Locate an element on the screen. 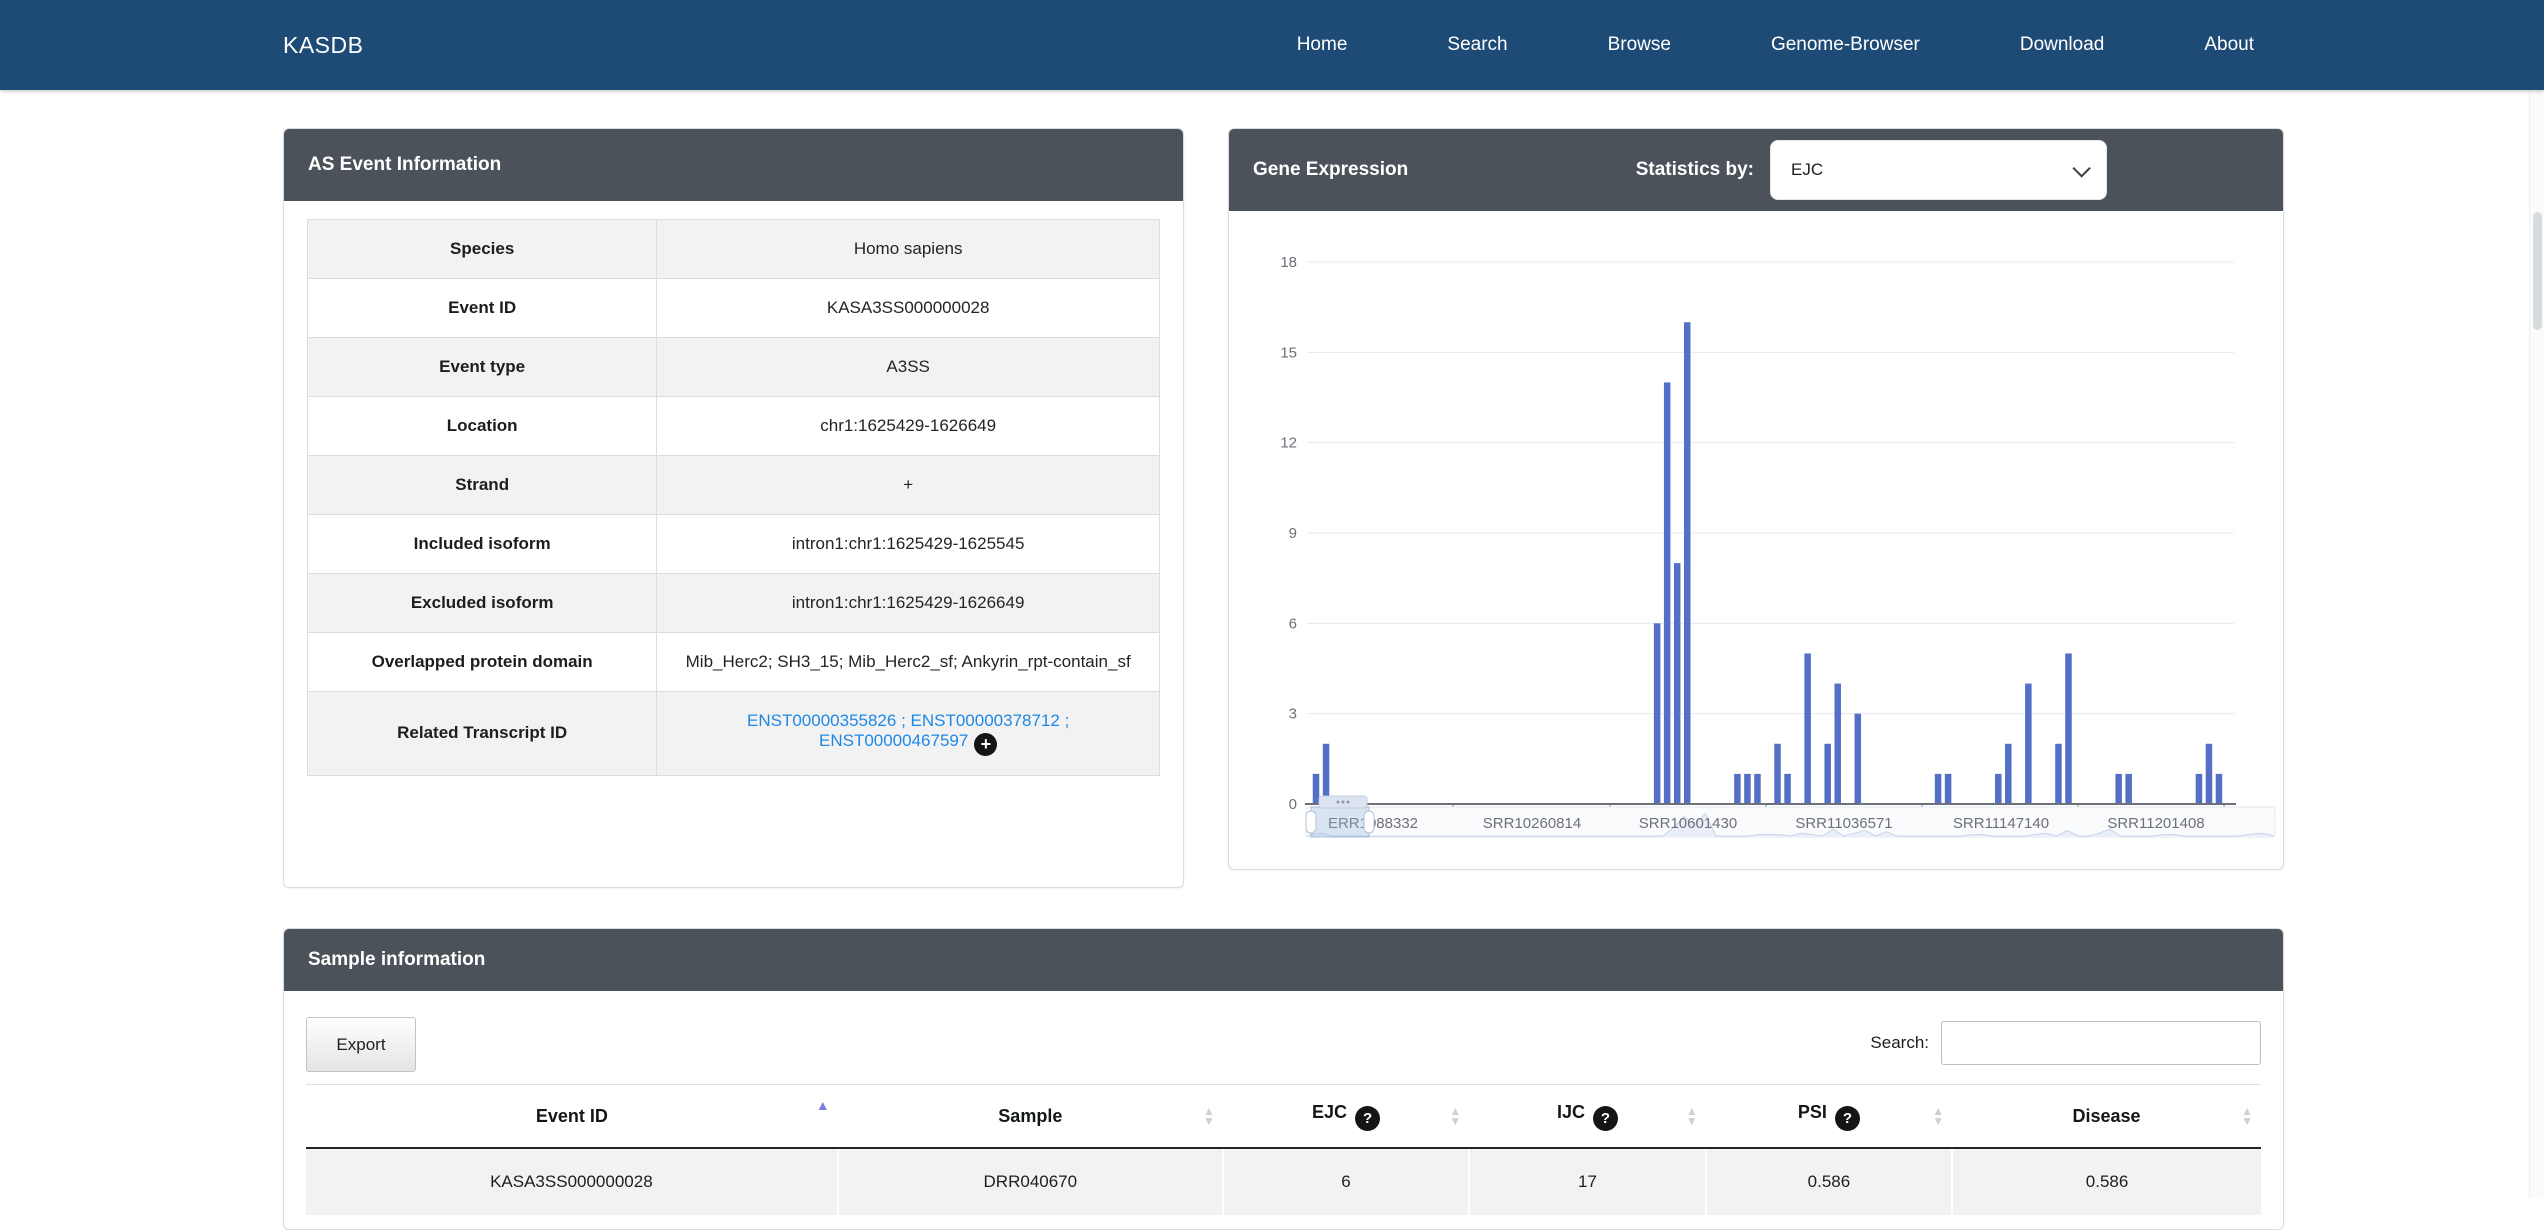 The image size is (2544, 1230). sample-panel-header: Sample information is located at coordinates (1283, 960).